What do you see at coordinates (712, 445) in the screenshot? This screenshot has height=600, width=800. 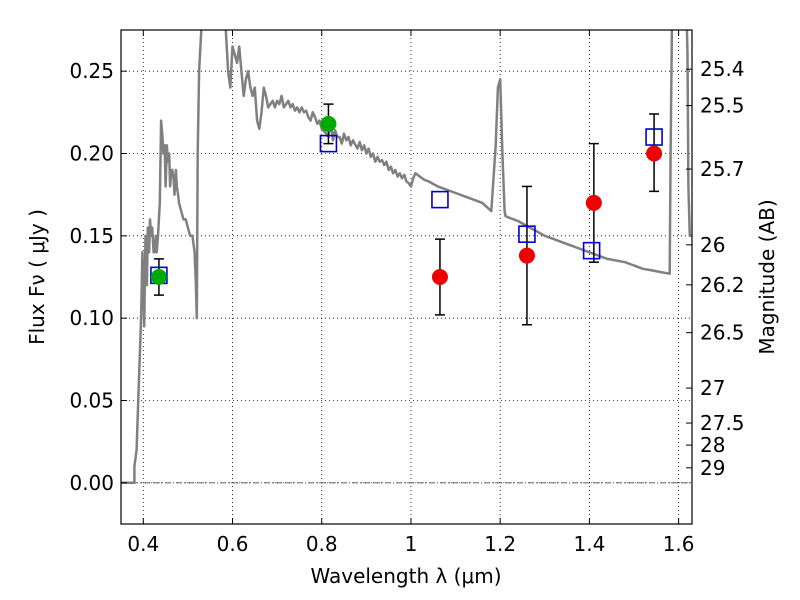 I see `magnitude-tick-label: 28` at bounding box center [712, 445].